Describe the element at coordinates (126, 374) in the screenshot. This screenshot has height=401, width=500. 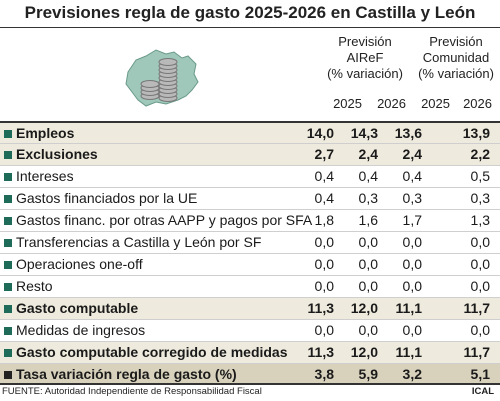
I see `row-label: Tasa variación regla de gasto (%)` at that location.